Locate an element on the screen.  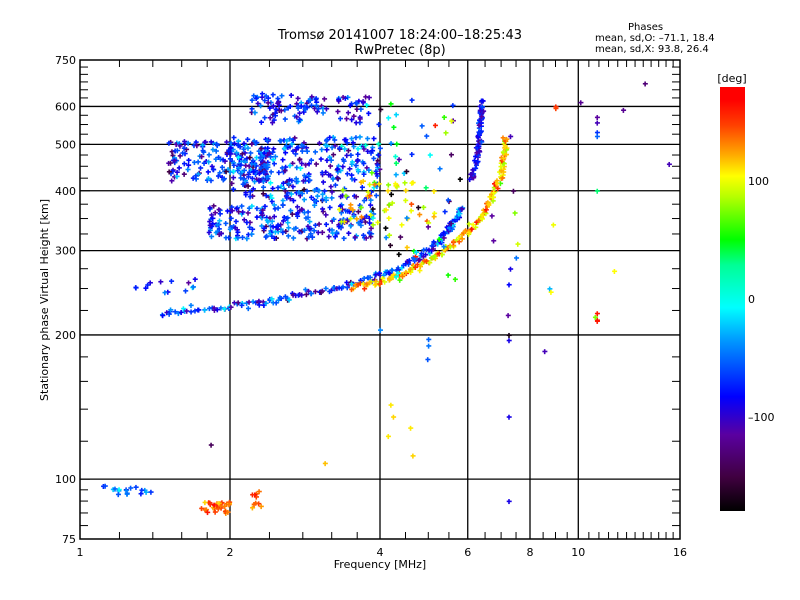
x-tick-label: 8 is located at coordinates (530, 552).